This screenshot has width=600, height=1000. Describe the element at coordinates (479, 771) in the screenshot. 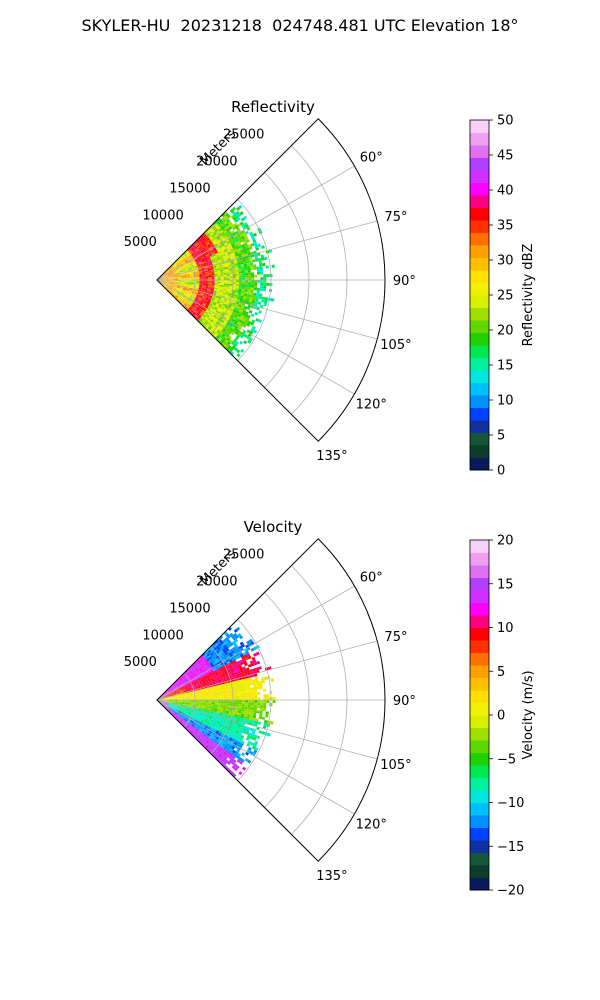

I see `colorbar-segment` at that location.